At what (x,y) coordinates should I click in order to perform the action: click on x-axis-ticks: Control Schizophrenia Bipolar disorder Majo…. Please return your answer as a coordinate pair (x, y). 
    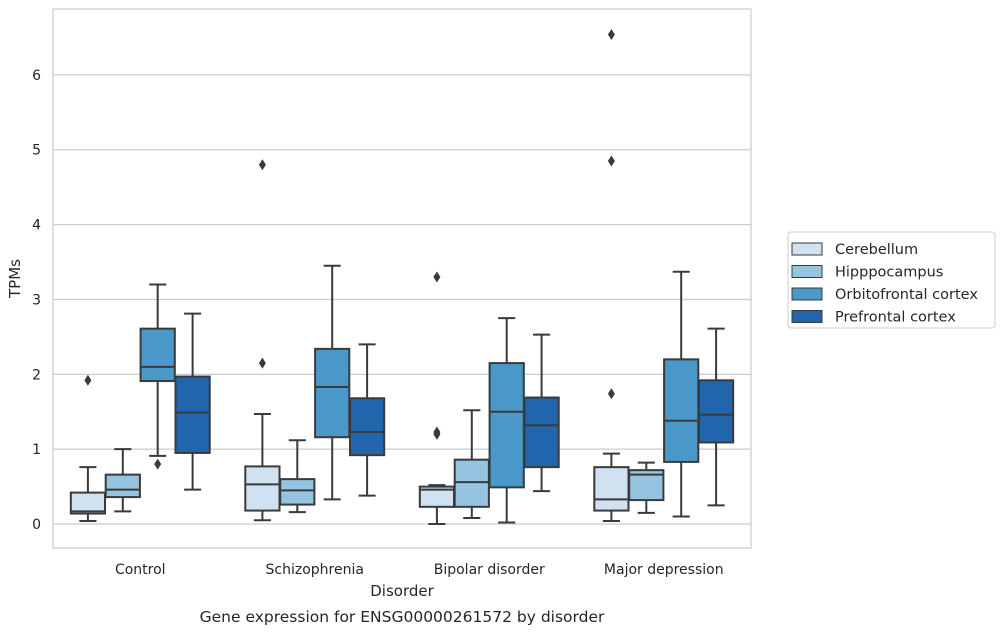
    Looking at the image, I should click on (419, 570).